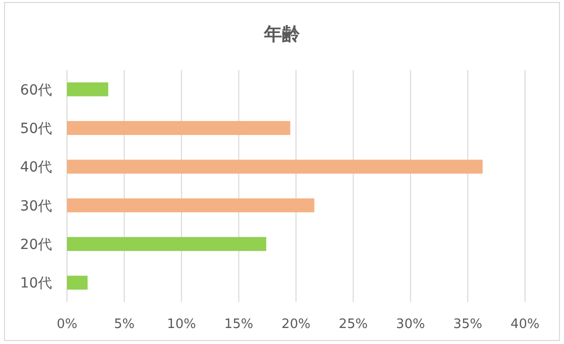  I want to click on y-tick-label: 50代, so click(36, 129).